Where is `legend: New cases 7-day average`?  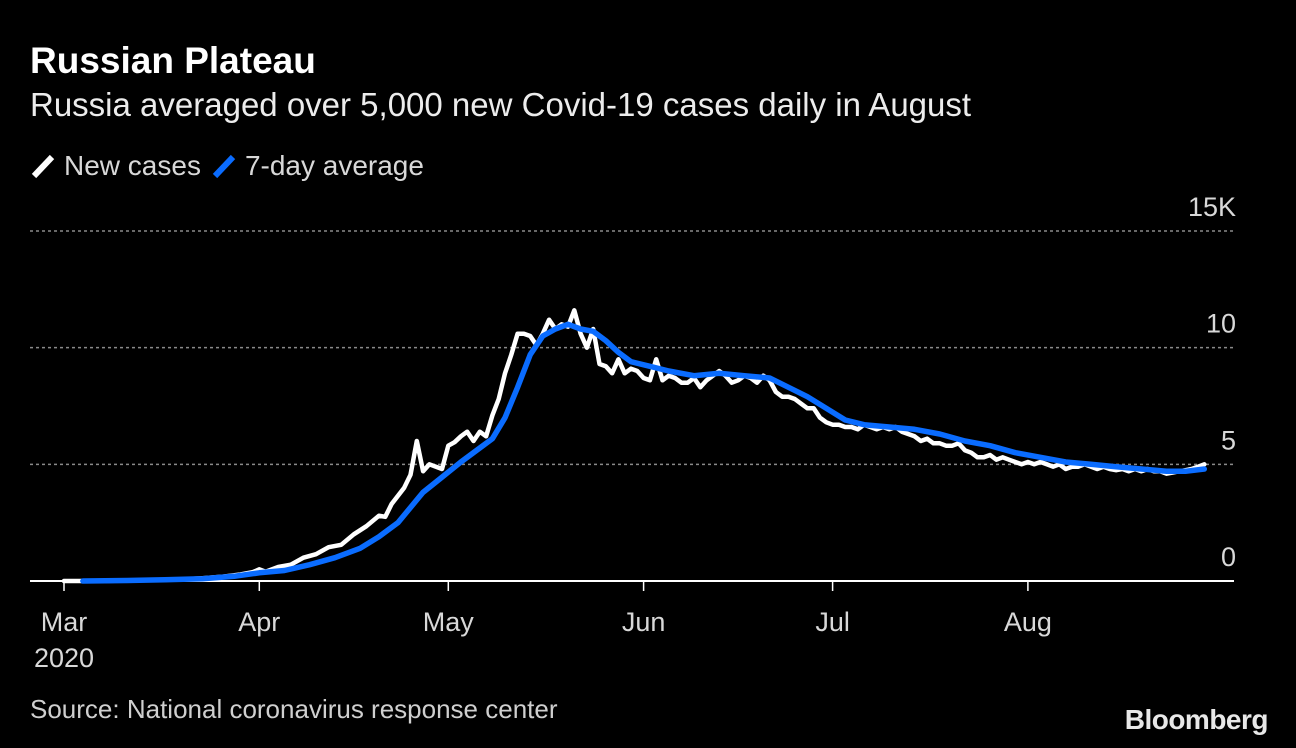
legend: New cases 7-day average is located at coordinates (232, 166).